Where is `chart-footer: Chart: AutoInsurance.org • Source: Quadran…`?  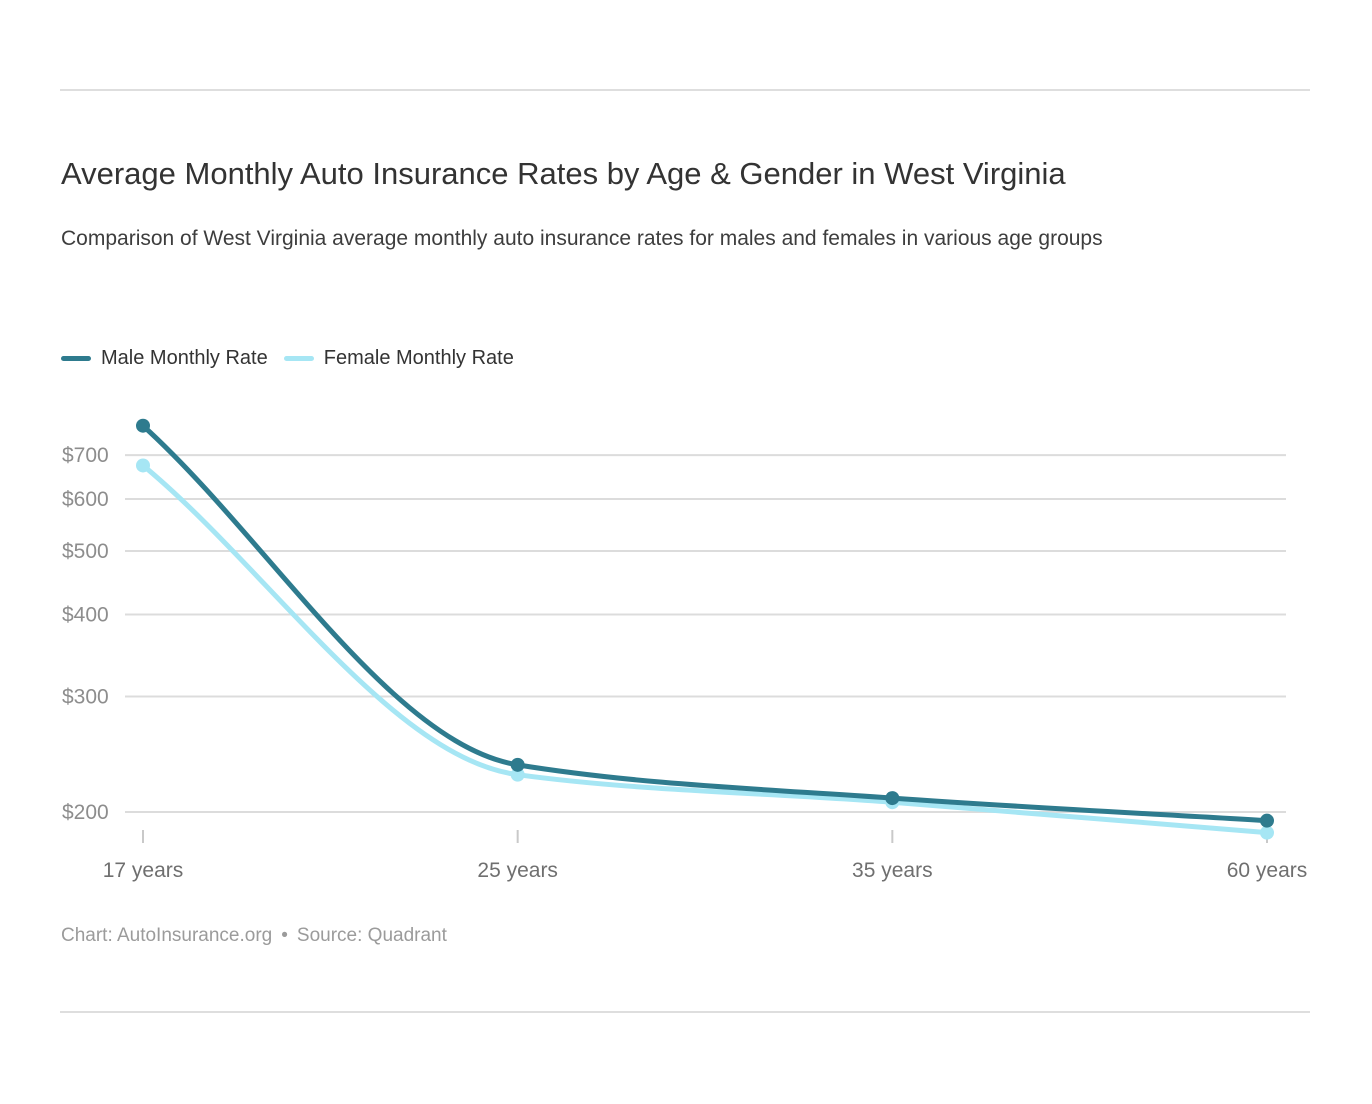
chart-footer: Chart: AutoInsurance.org • Source: Quadran… is located at coordinates (254, 936).